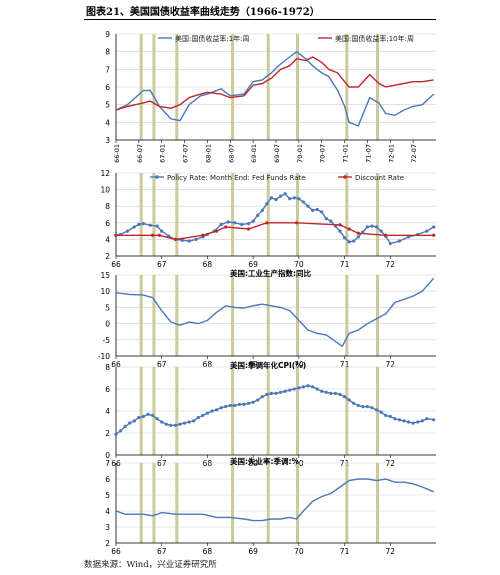  I want to click on x-tick-label: 67, so click(162, 551).